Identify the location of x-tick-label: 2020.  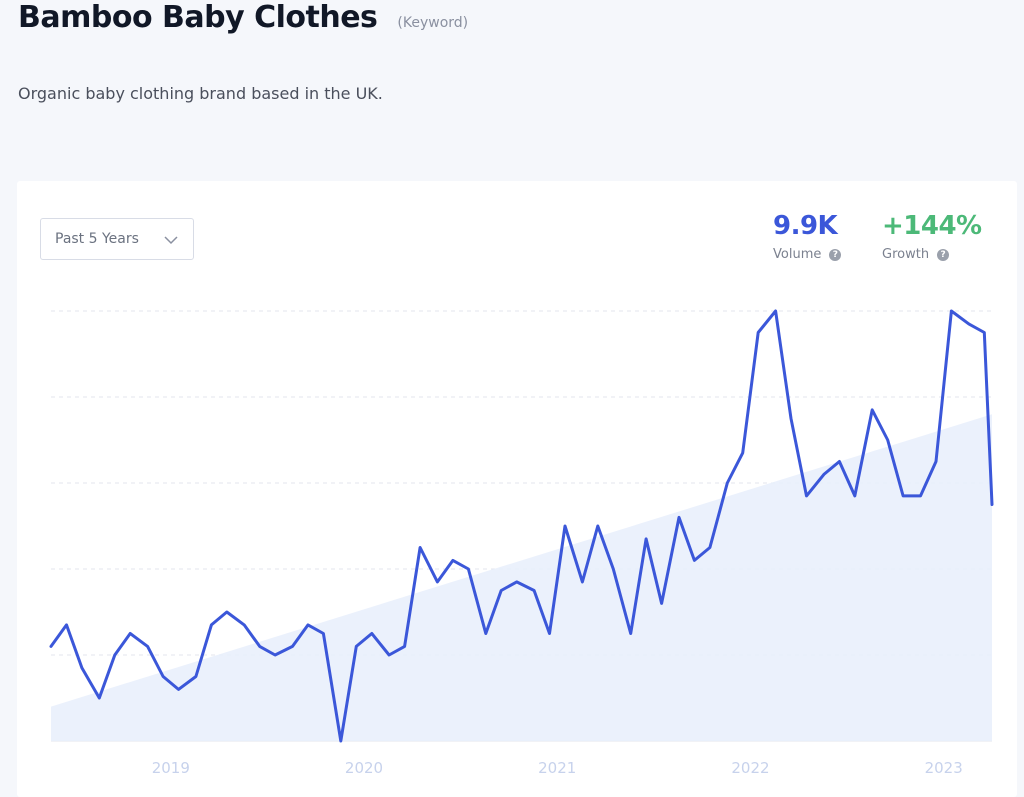
(364, 768).